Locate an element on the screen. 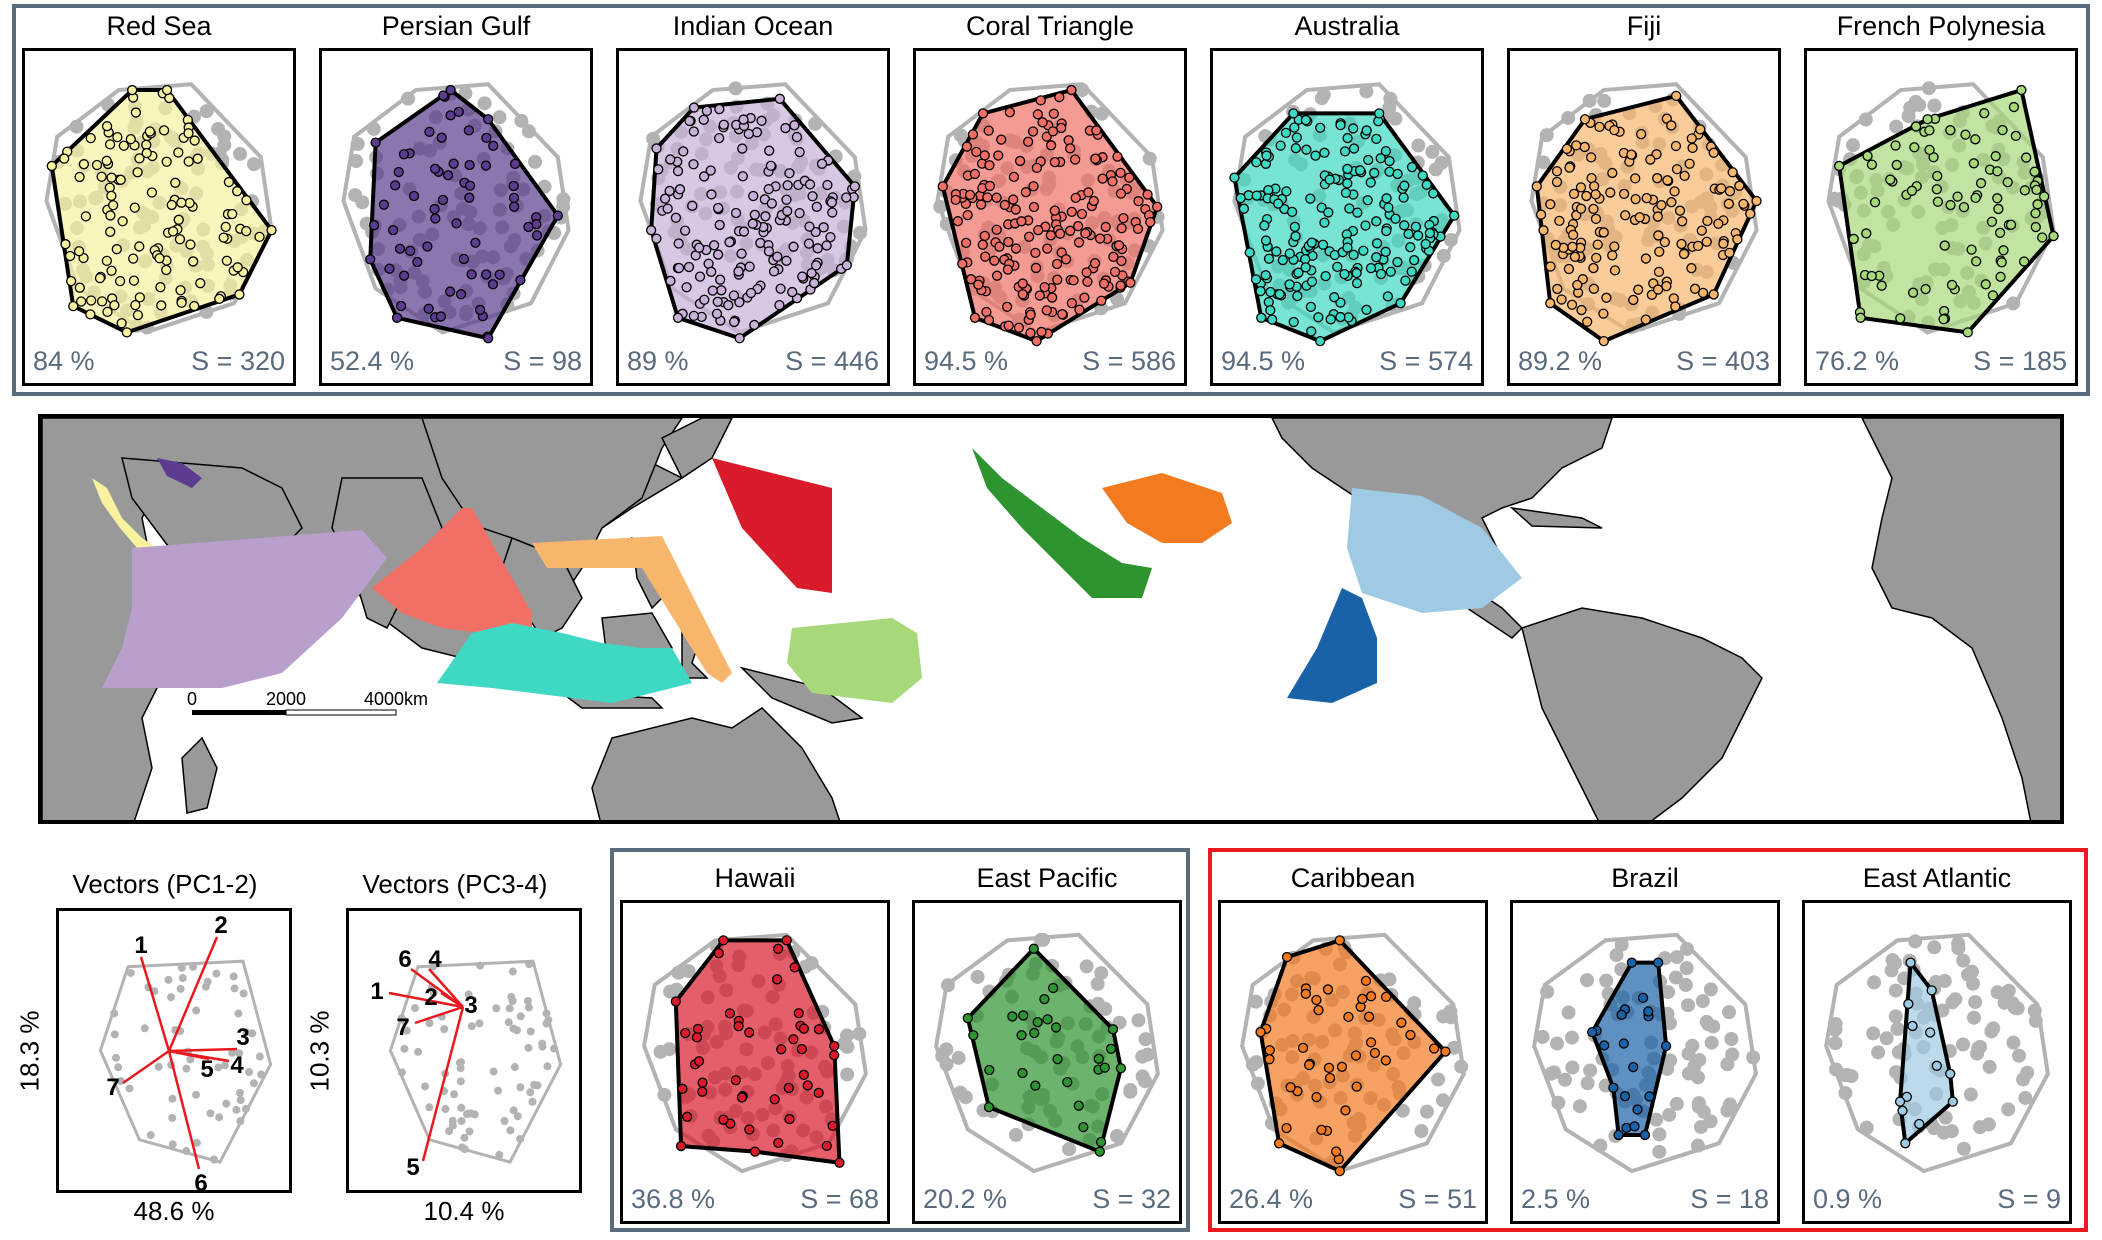 Image resolution: width=2102 pixels, height=1240 pixels. caribbean-region is located at coordinates (1167, 508).